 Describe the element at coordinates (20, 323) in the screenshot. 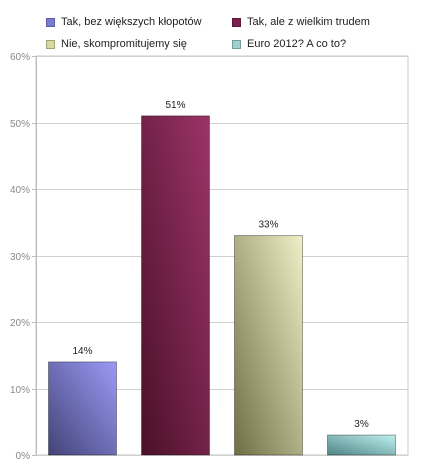

I see `y-tick-label: 20%` at that location.